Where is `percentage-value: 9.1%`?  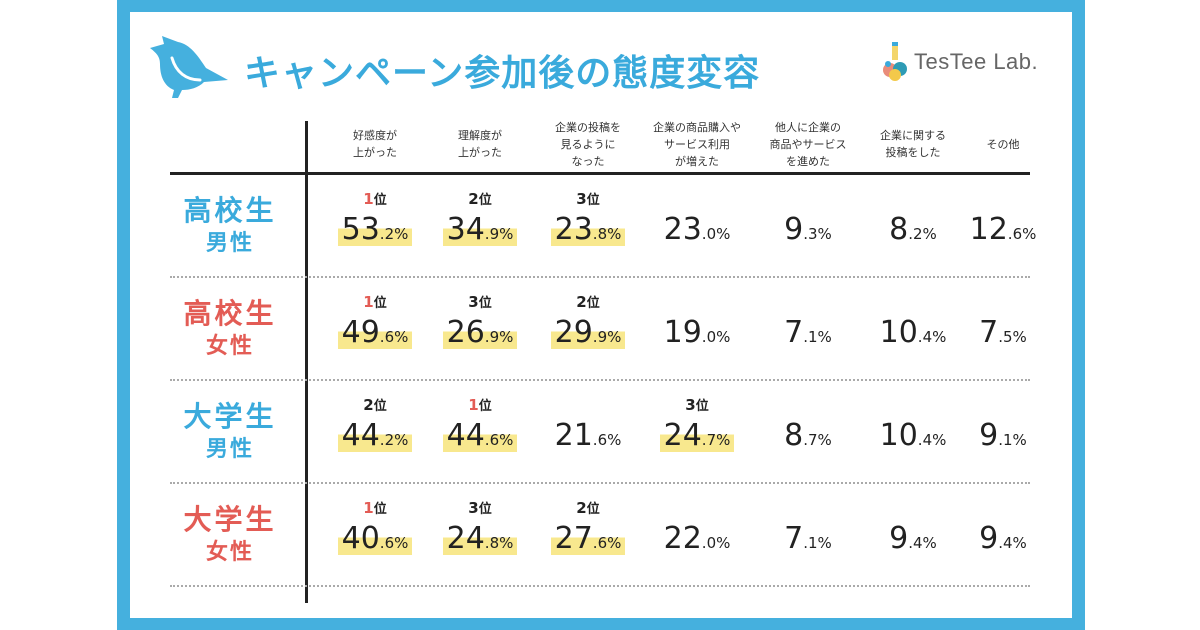 percentage-value: 9.1% is located at coordinates (1003, 436).